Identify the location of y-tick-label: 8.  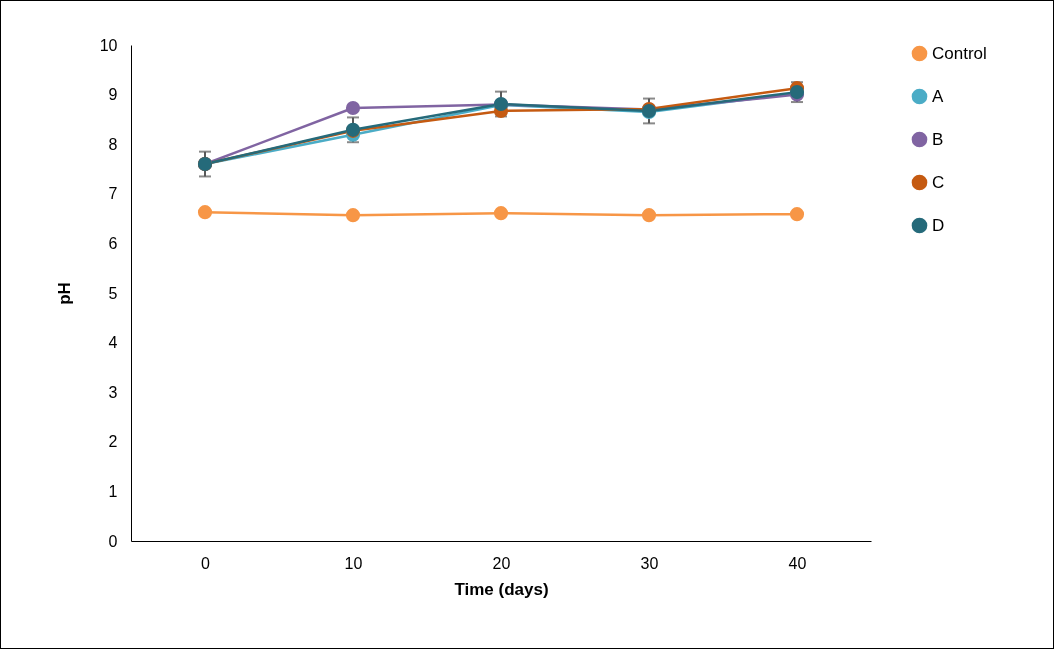
(113, 144).